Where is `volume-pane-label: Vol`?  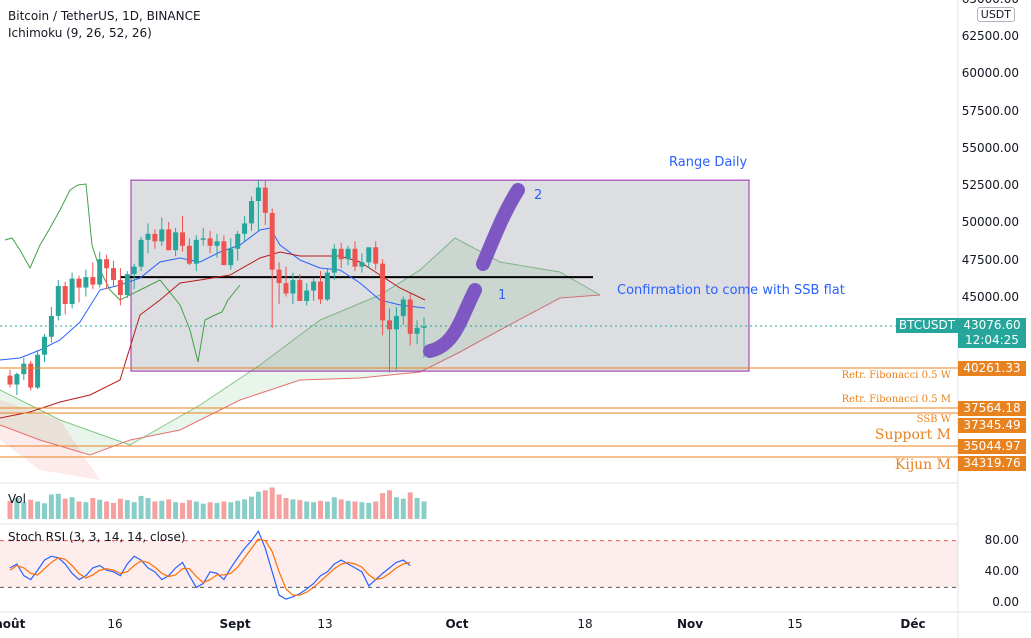 volume-pane-label: Vol is located at coordinates (17, 499).